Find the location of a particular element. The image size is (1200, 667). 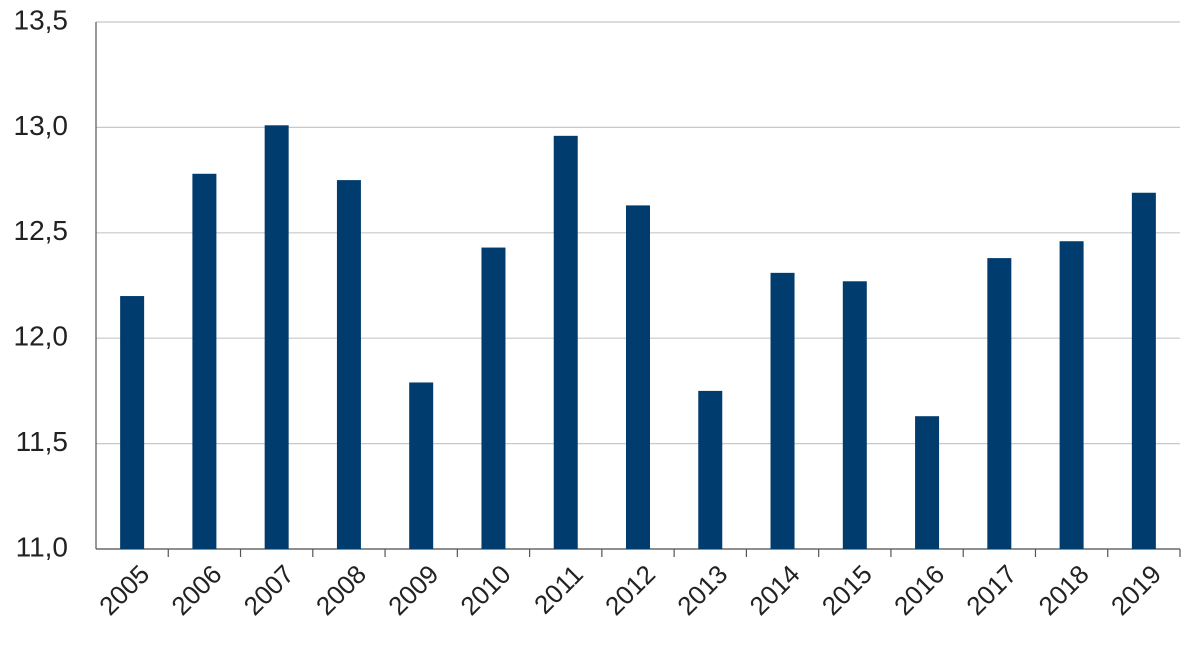

x-tick-label: 2007 is located at coordinates (269, 590).